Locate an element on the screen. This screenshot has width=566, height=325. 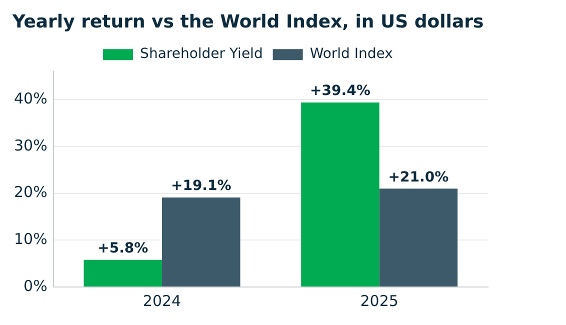
y-tick-label: 10% is located at coordinates (31, 239).